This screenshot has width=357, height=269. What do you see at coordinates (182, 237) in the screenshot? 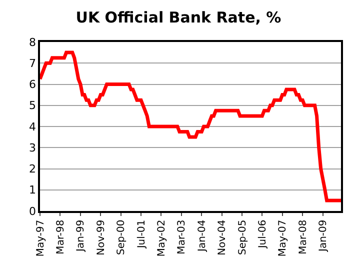
I see `x-tick-label: Mar-03` at bounding box center [182, 237].